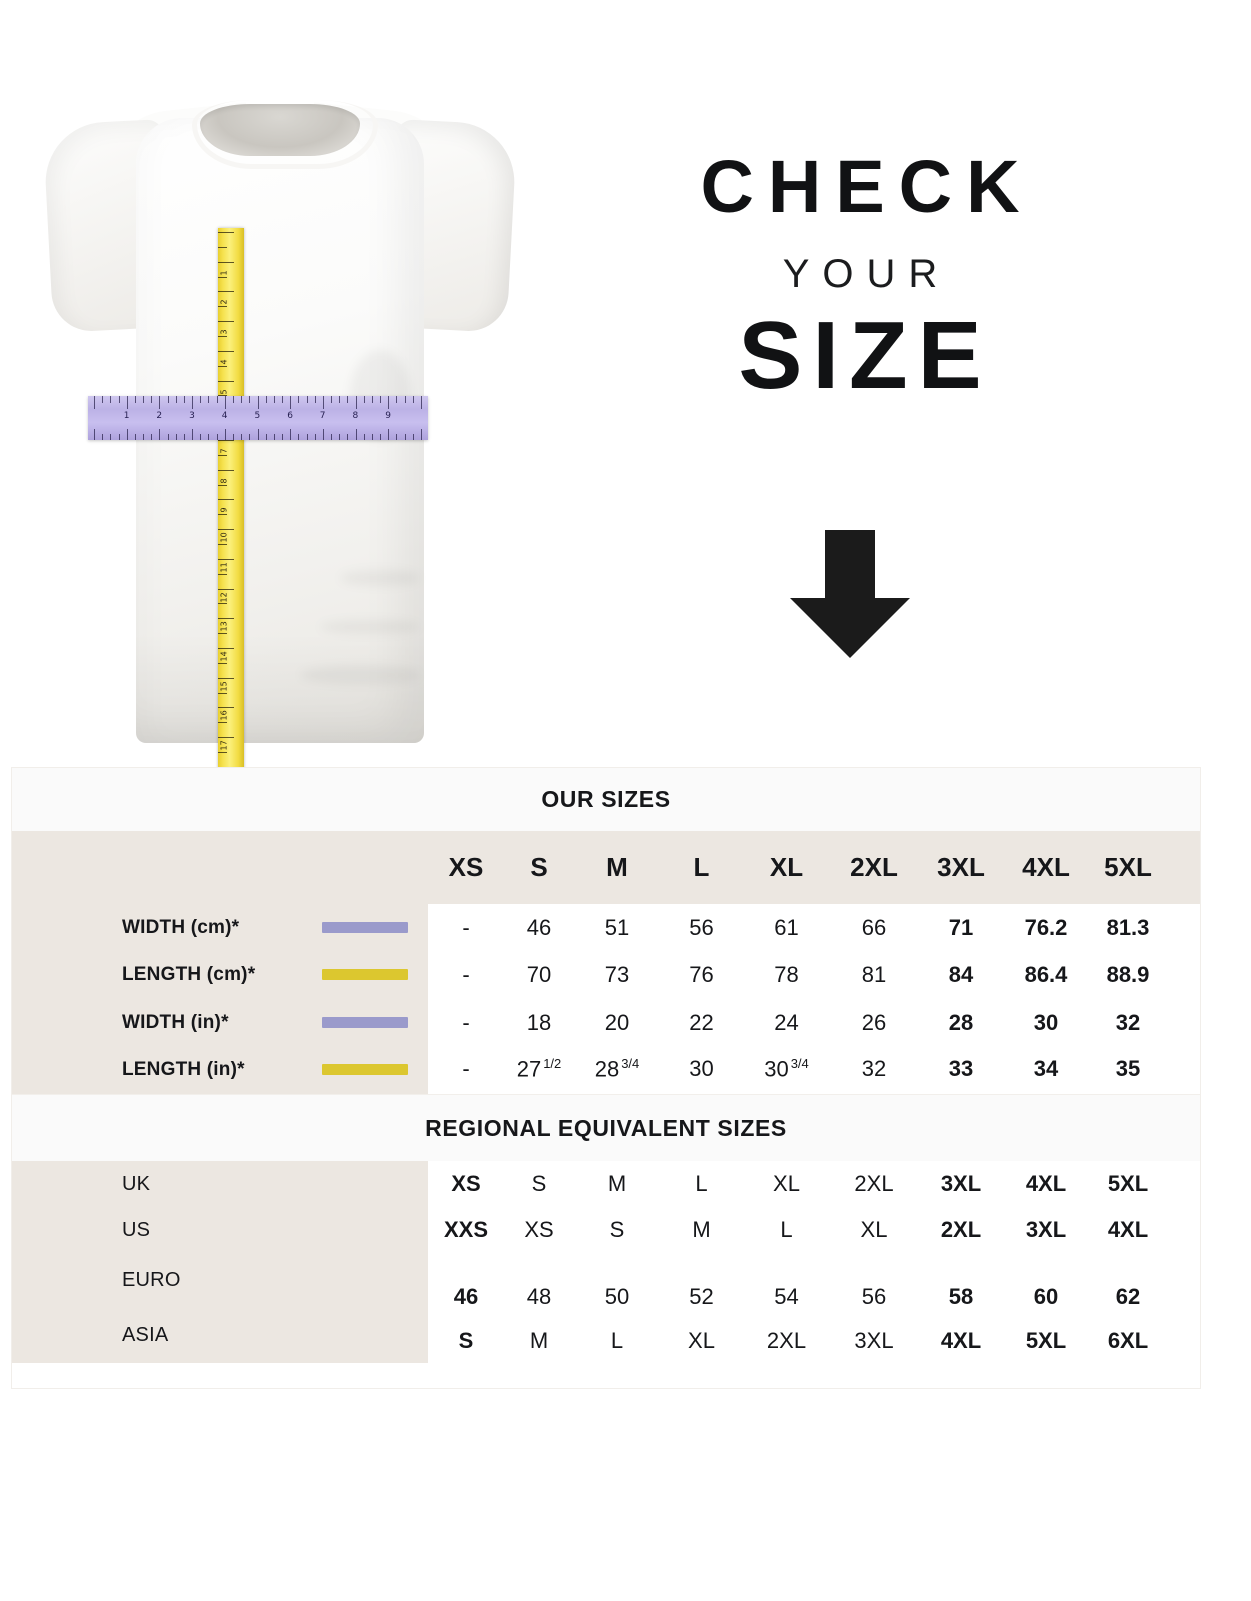 The image size is (1251, 1601). What do you see at coordinates (136, 1229) in the screenshot?
I see `region-label: US` at bounding box center [136, 1229].